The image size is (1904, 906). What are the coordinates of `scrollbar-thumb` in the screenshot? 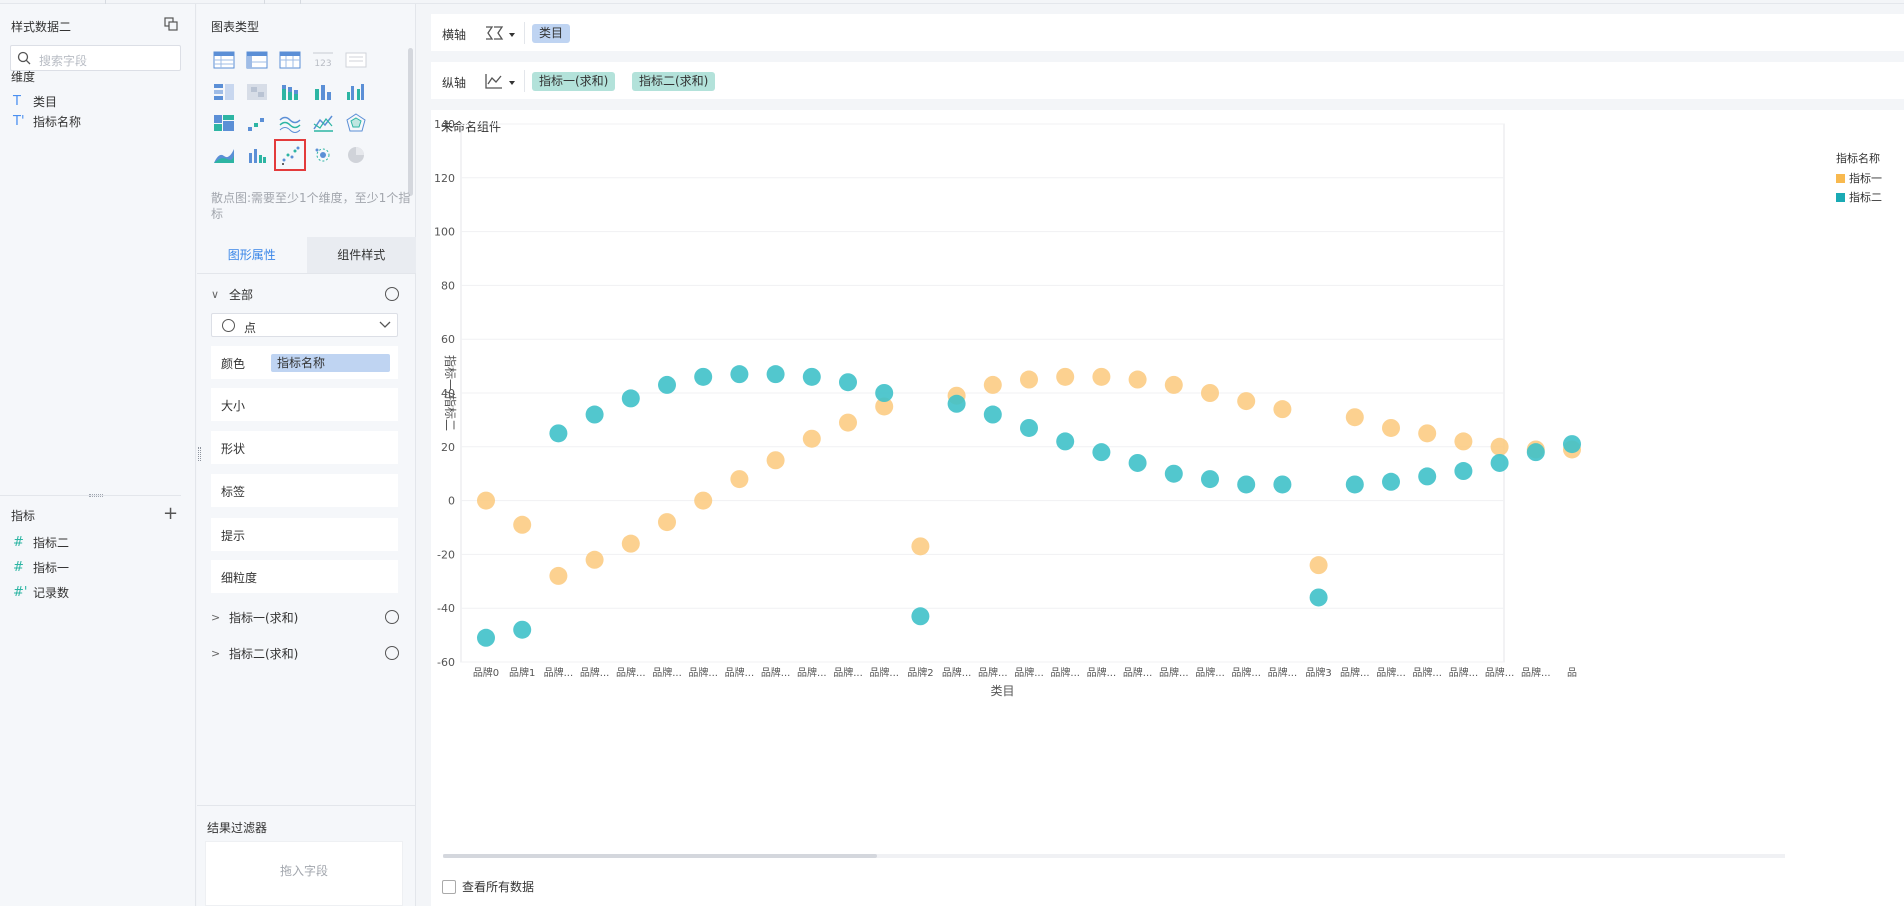 It's located at (660, 856).